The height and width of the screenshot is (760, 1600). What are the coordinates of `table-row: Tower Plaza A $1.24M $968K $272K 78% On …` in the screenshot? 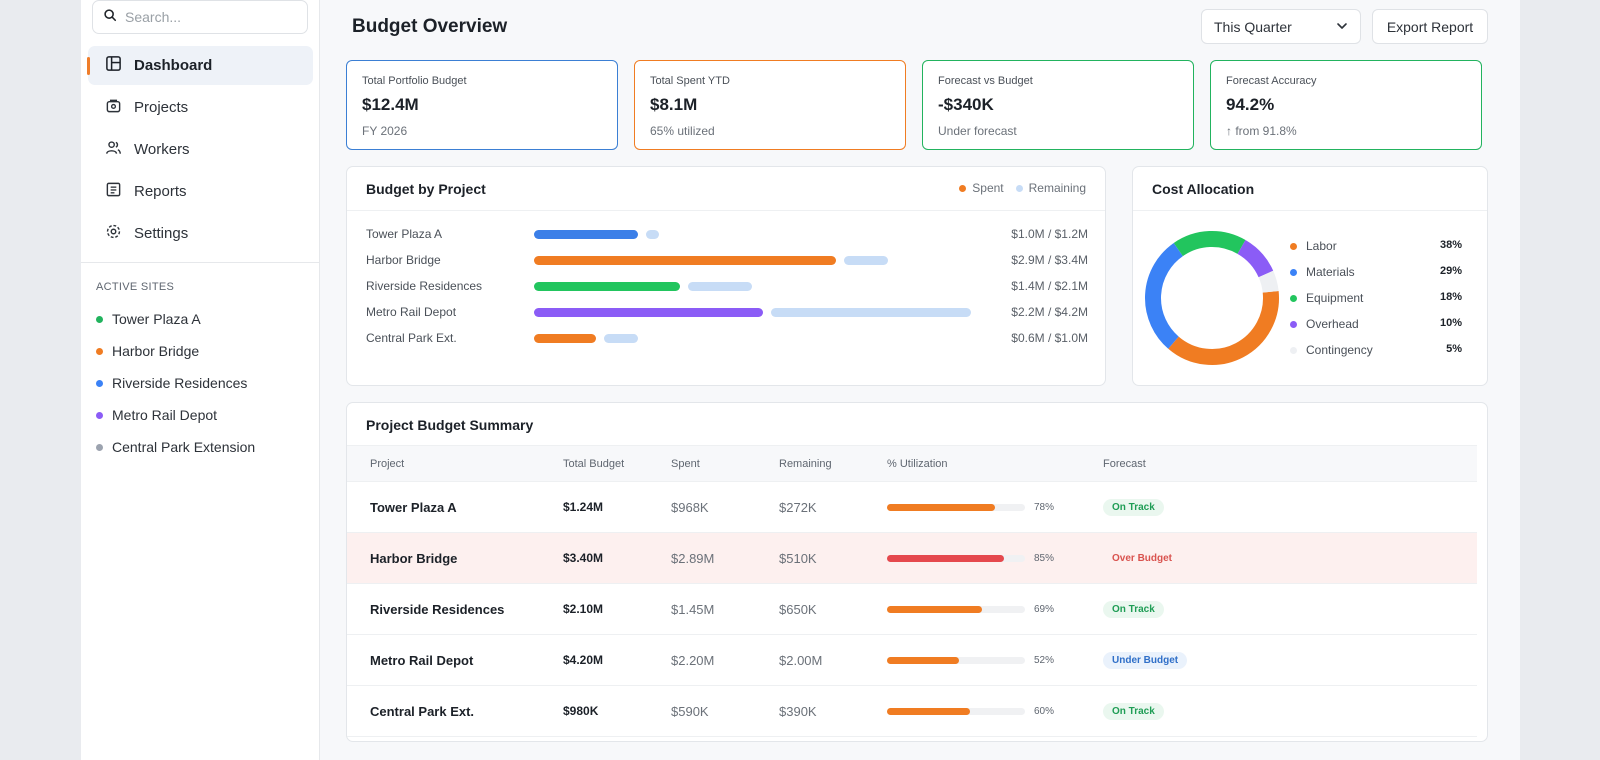 It's located at (912, 507).